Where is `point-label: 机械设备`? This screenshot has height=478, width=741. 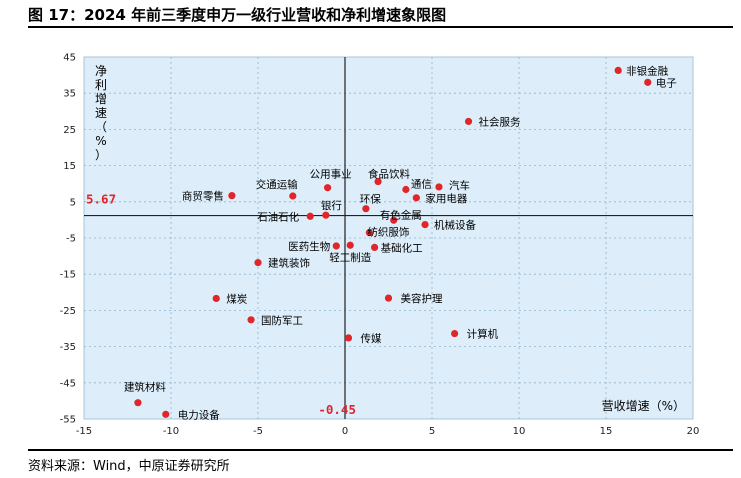
point-label: 机械设备 is located at coordinates (455, 225).